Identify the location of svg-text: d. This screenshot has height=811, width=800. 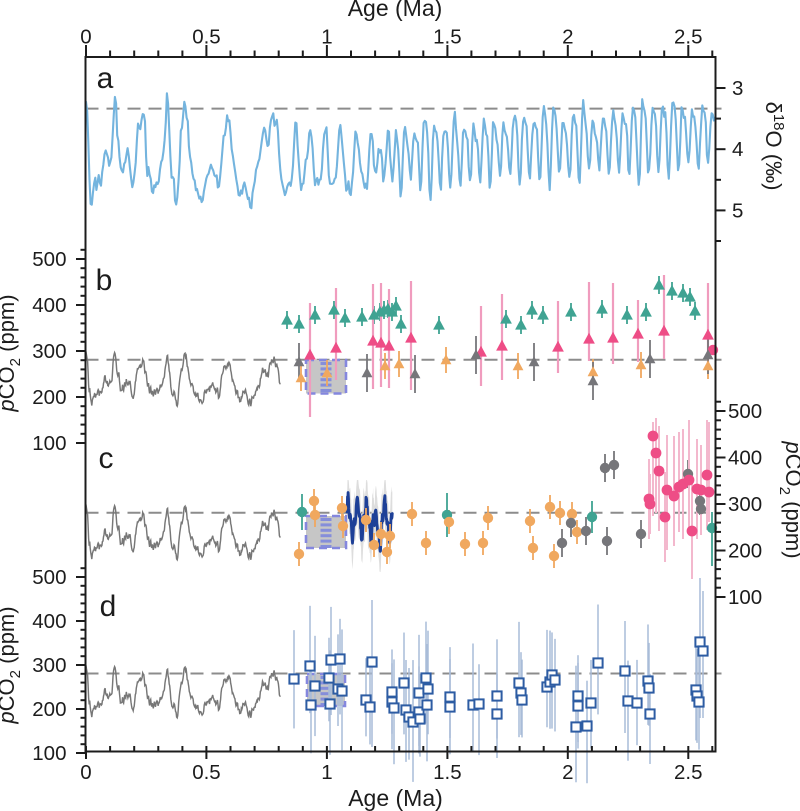
(108, 606).